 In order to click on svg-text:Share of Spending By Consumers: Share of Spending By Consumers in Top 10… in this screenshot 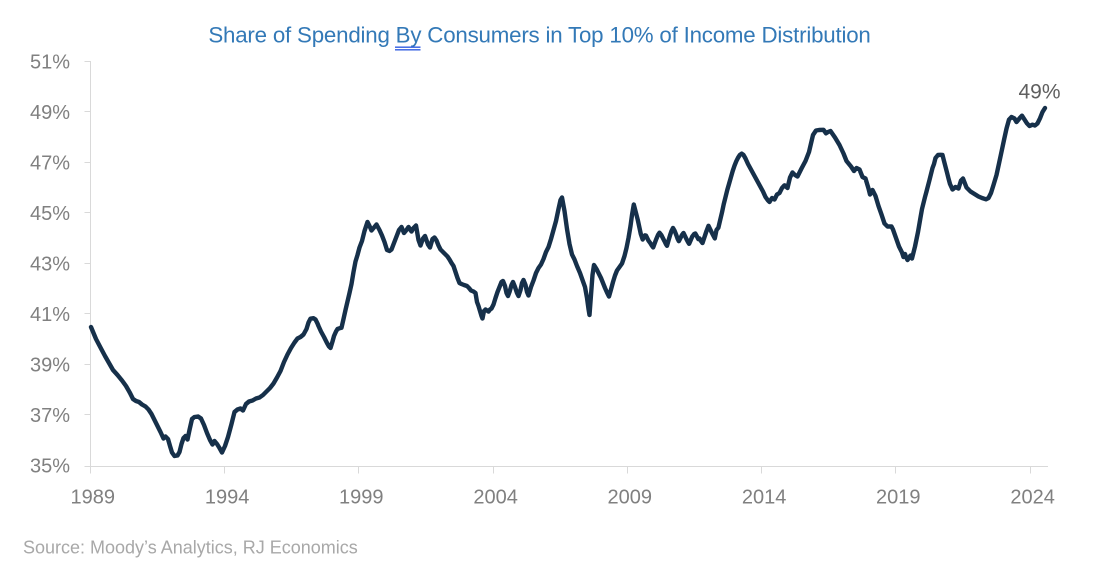, I will do `click(539, 35)`.